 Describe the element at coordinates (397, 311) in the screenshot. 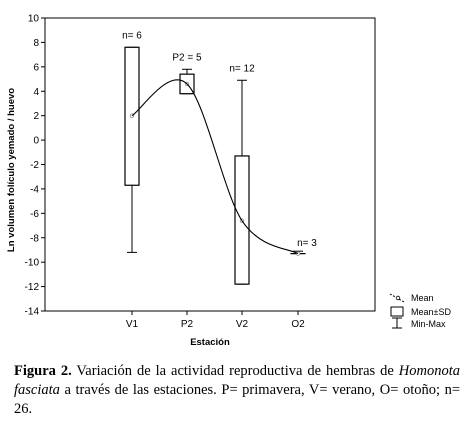

I see `legend-sd-box` at that location.